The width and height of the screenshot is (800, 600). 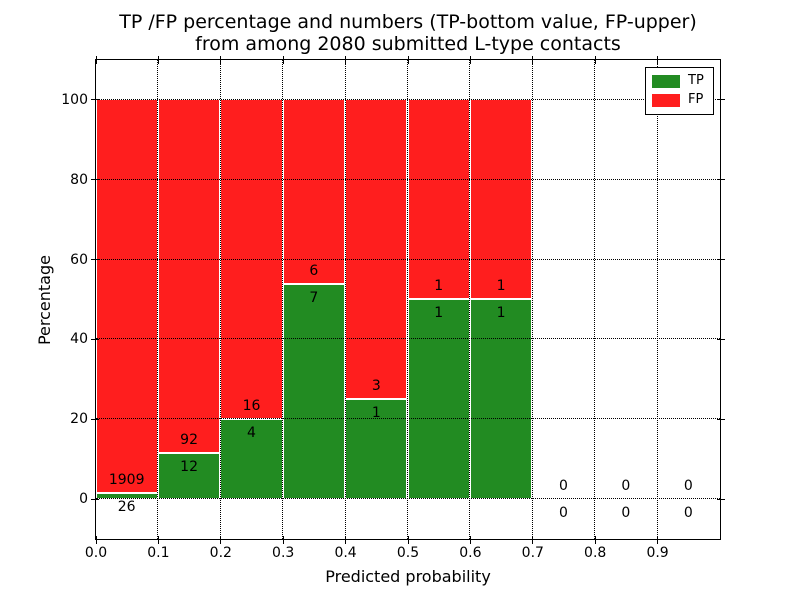 What do you see at coordinates (595, 553) in the screenshot?
I see `x-tick-label-0.8: 0.8` at bounding box center [595, 553].